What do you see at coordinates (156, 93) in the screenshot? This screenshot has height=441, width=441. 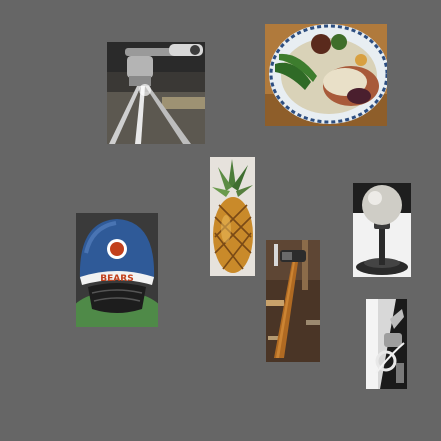 I see `tripod-photo` at bounding box center [156, 93].